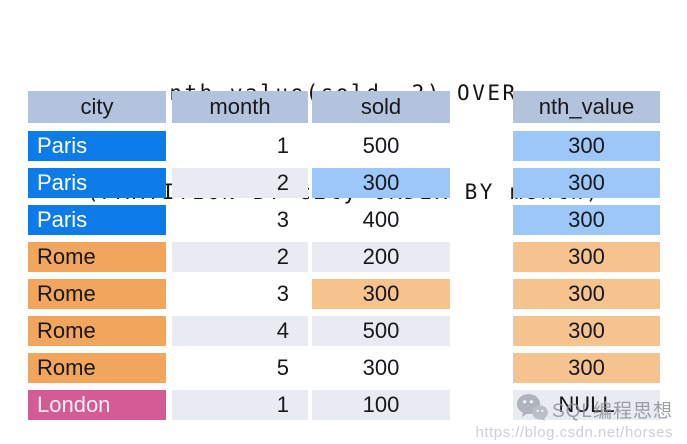 The height and width of the screenshot is (444, 687). What do you see at coordinates (97, 107) in the screenshot?
I see `city-column-header: city` at bounding box center [97, 107].